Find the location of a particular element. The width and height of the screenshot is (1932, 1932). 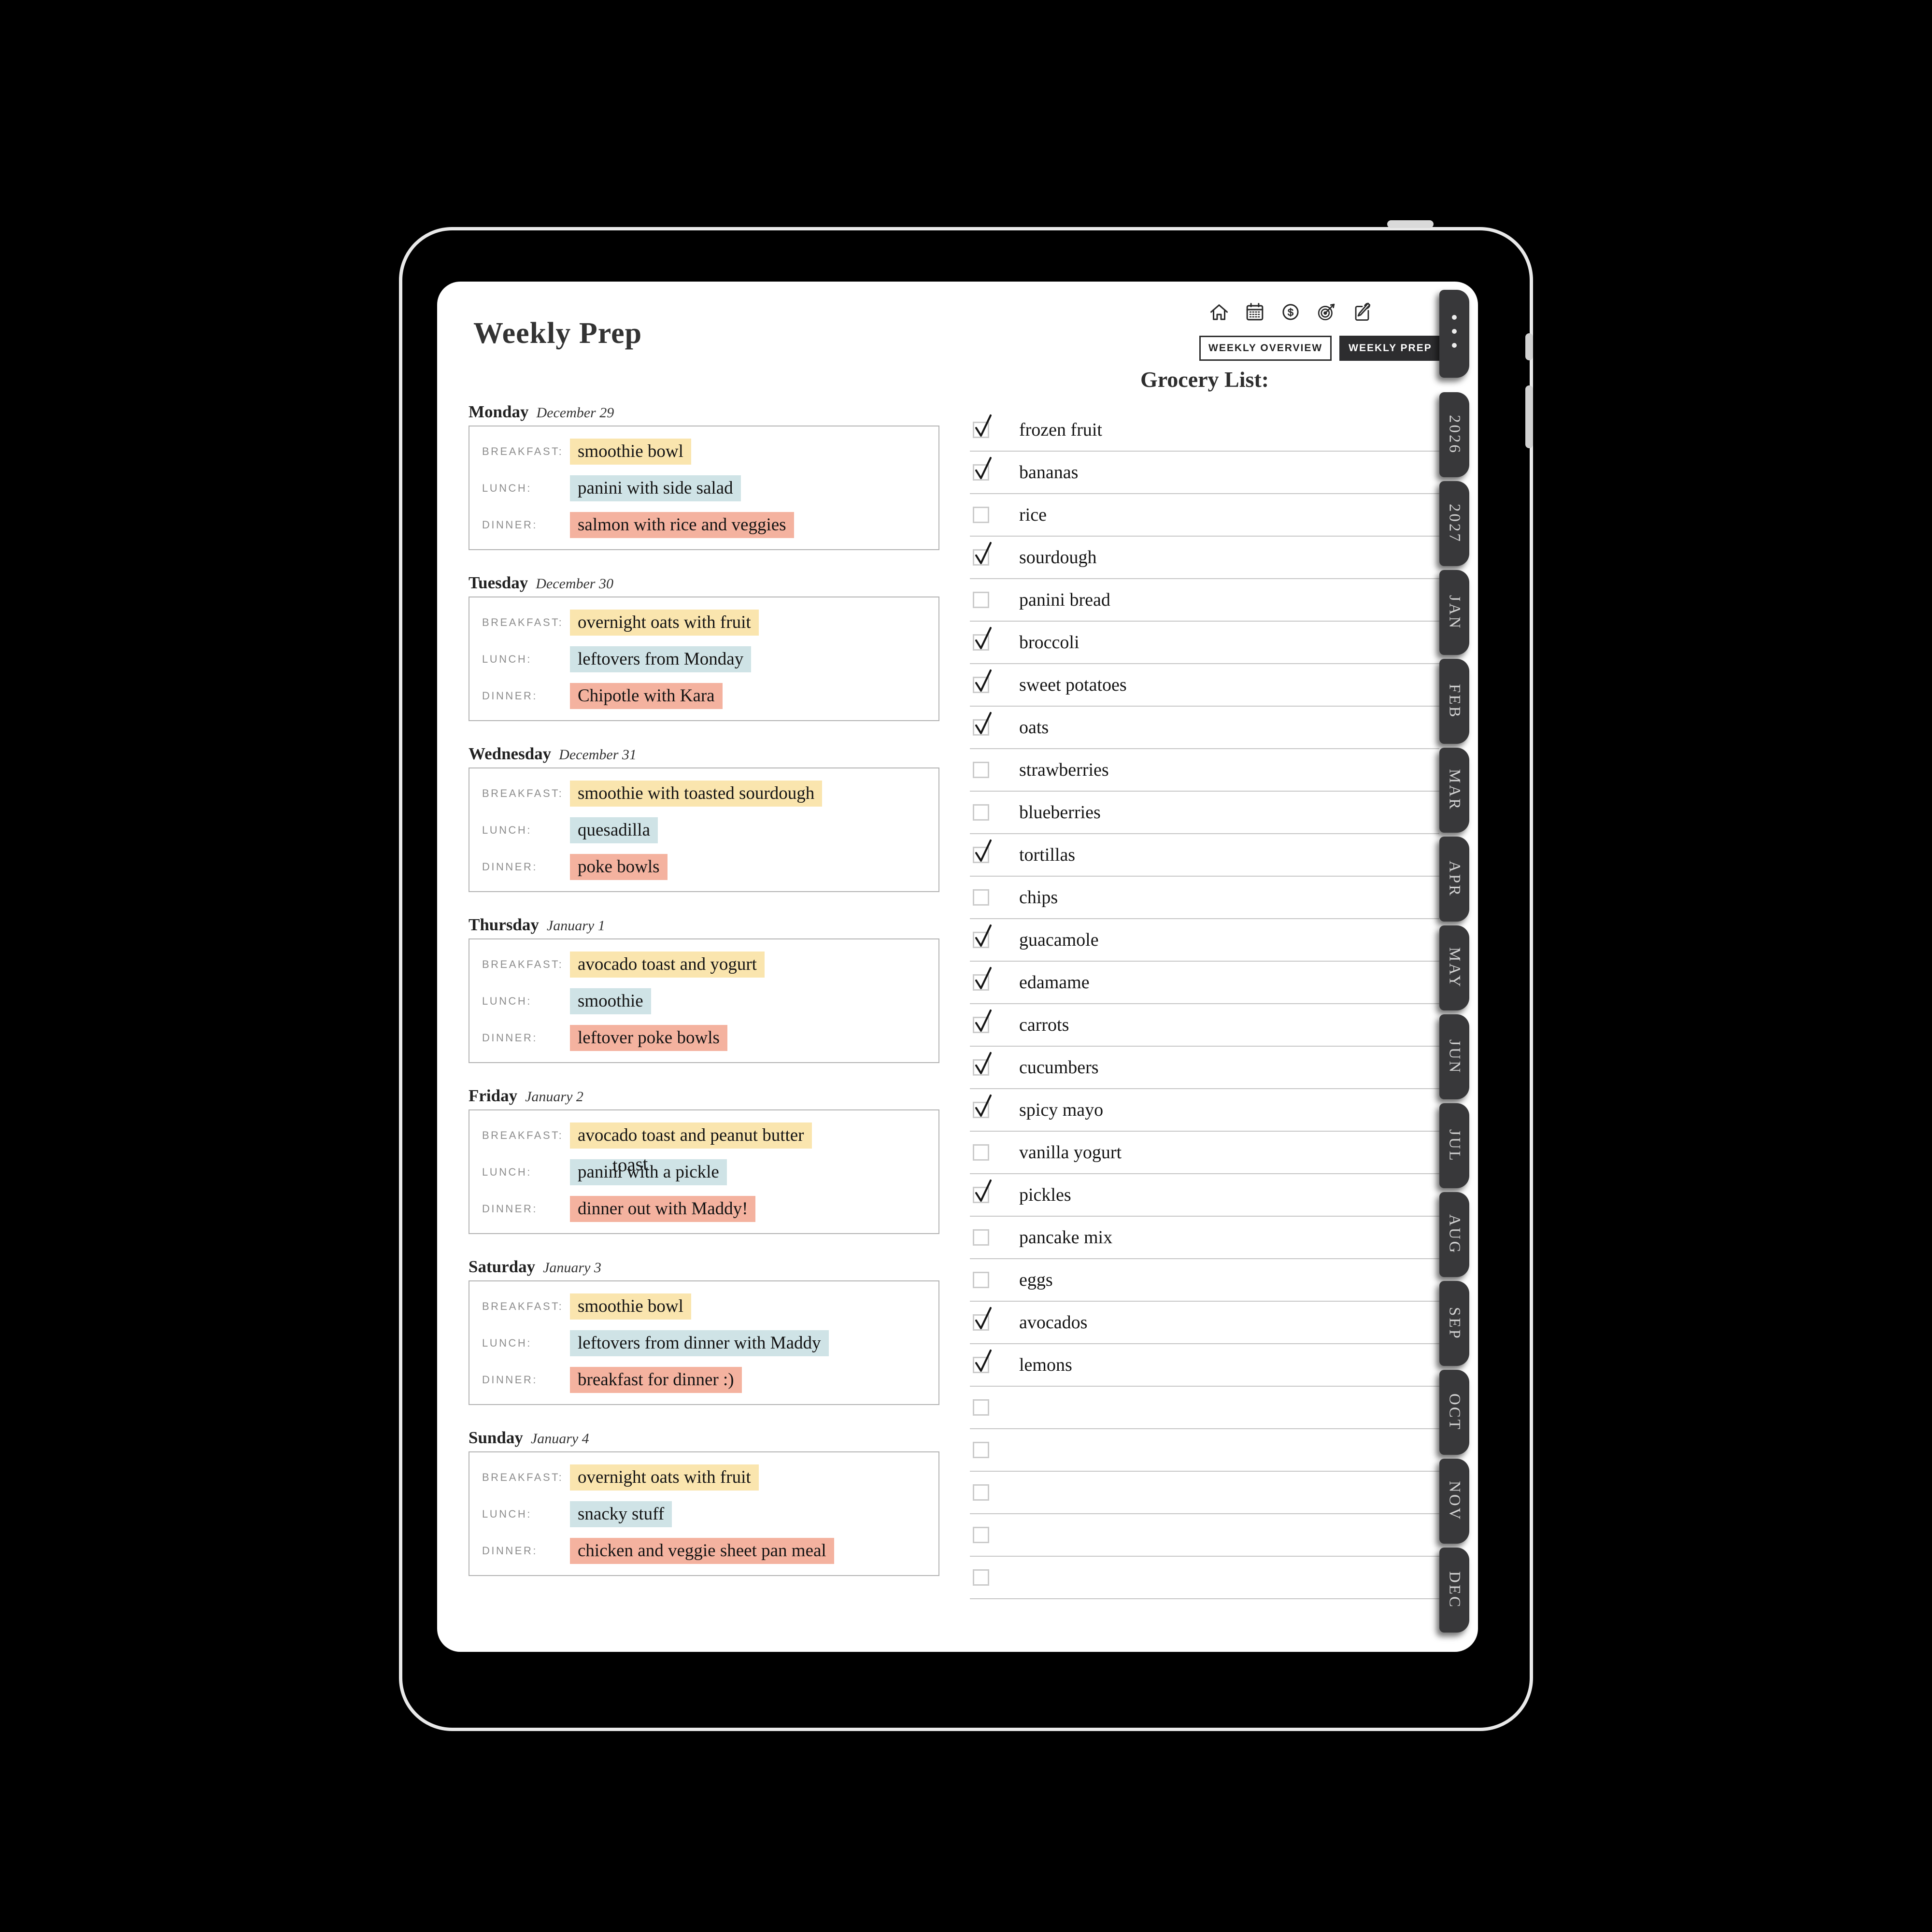

tab-feb: FEB is located at coordinates (1454, 701).